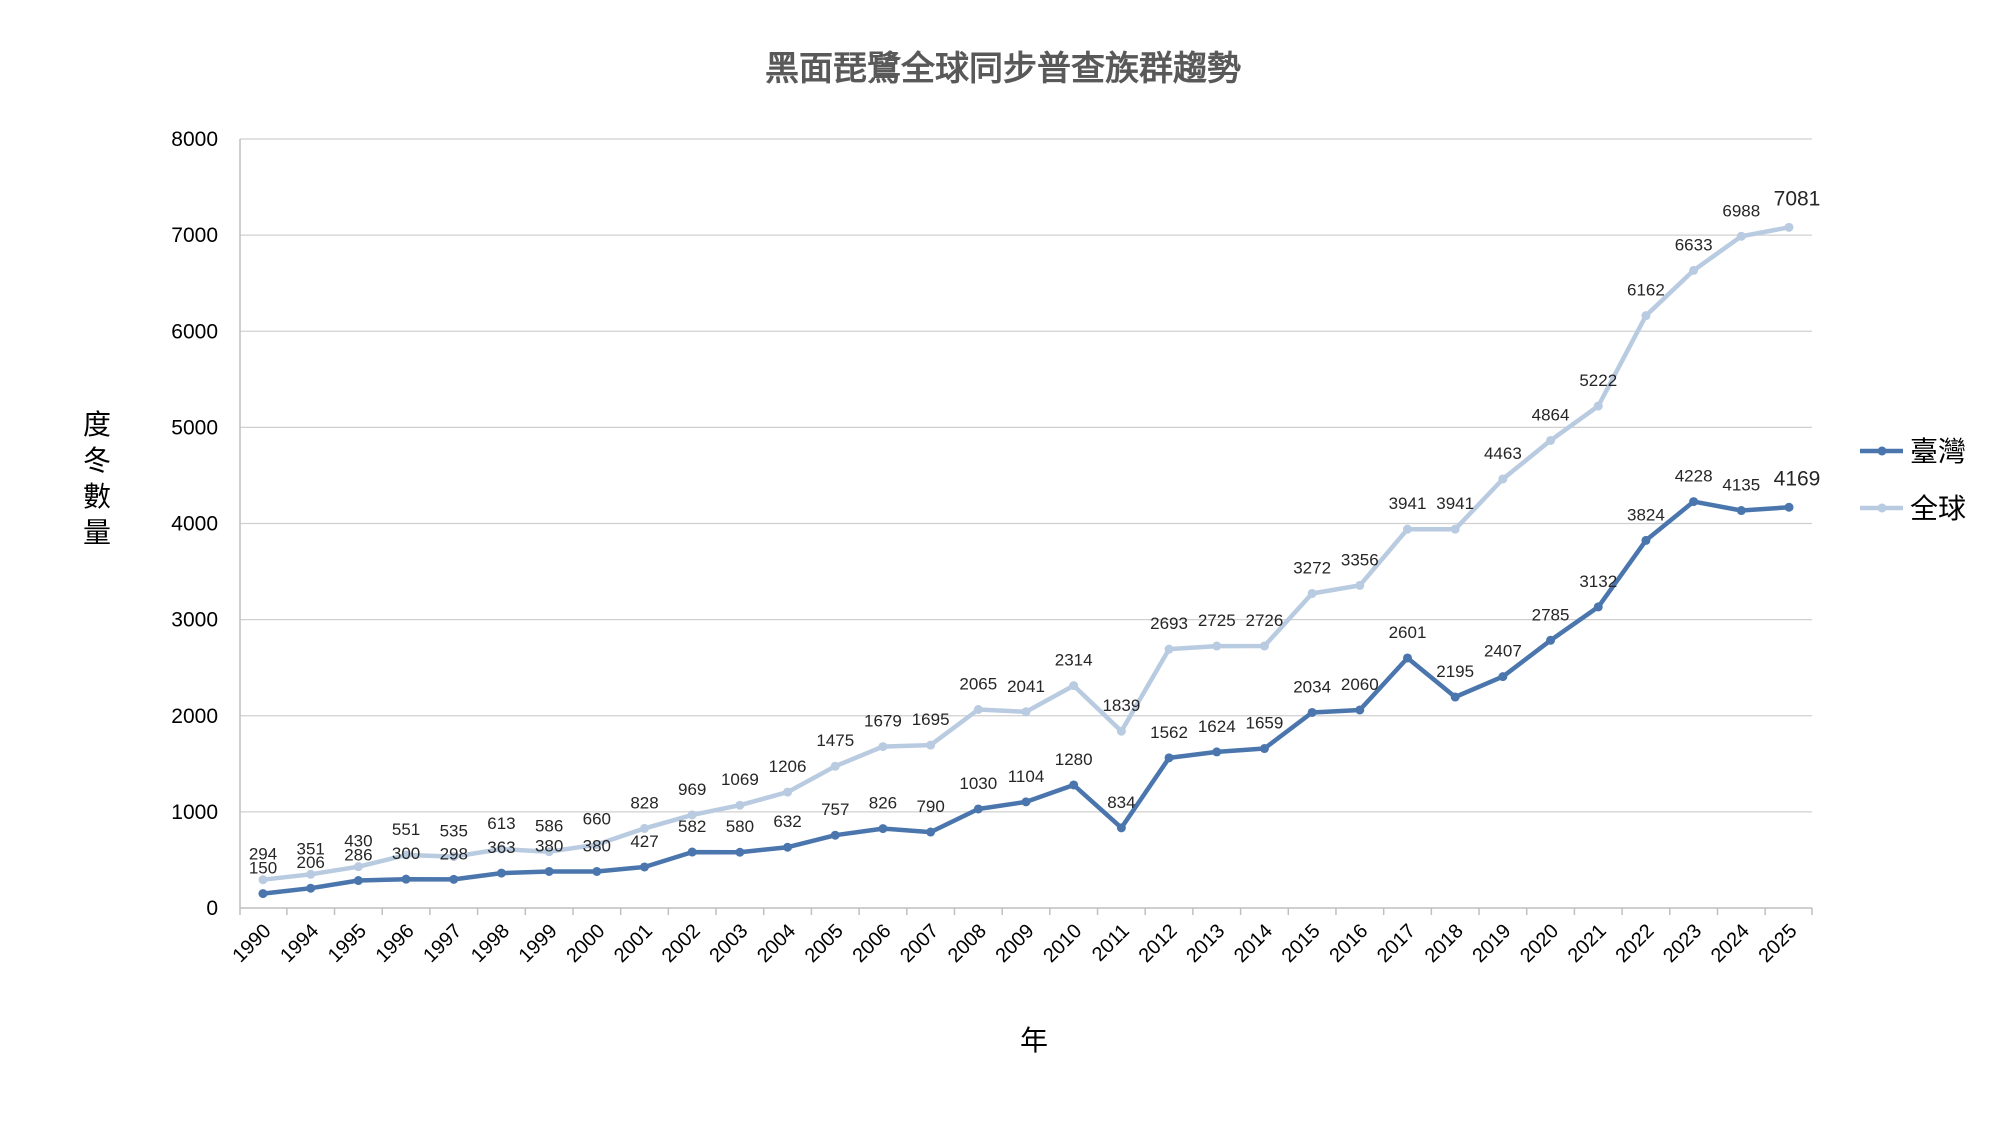 Image resolution: width=2007 pixels, height=1143 pixels. What do you see at coordinates (1634, 943) in the screenshot?
I see `x-tick-label-2022: 2022` at bounding box center [1634, 943].